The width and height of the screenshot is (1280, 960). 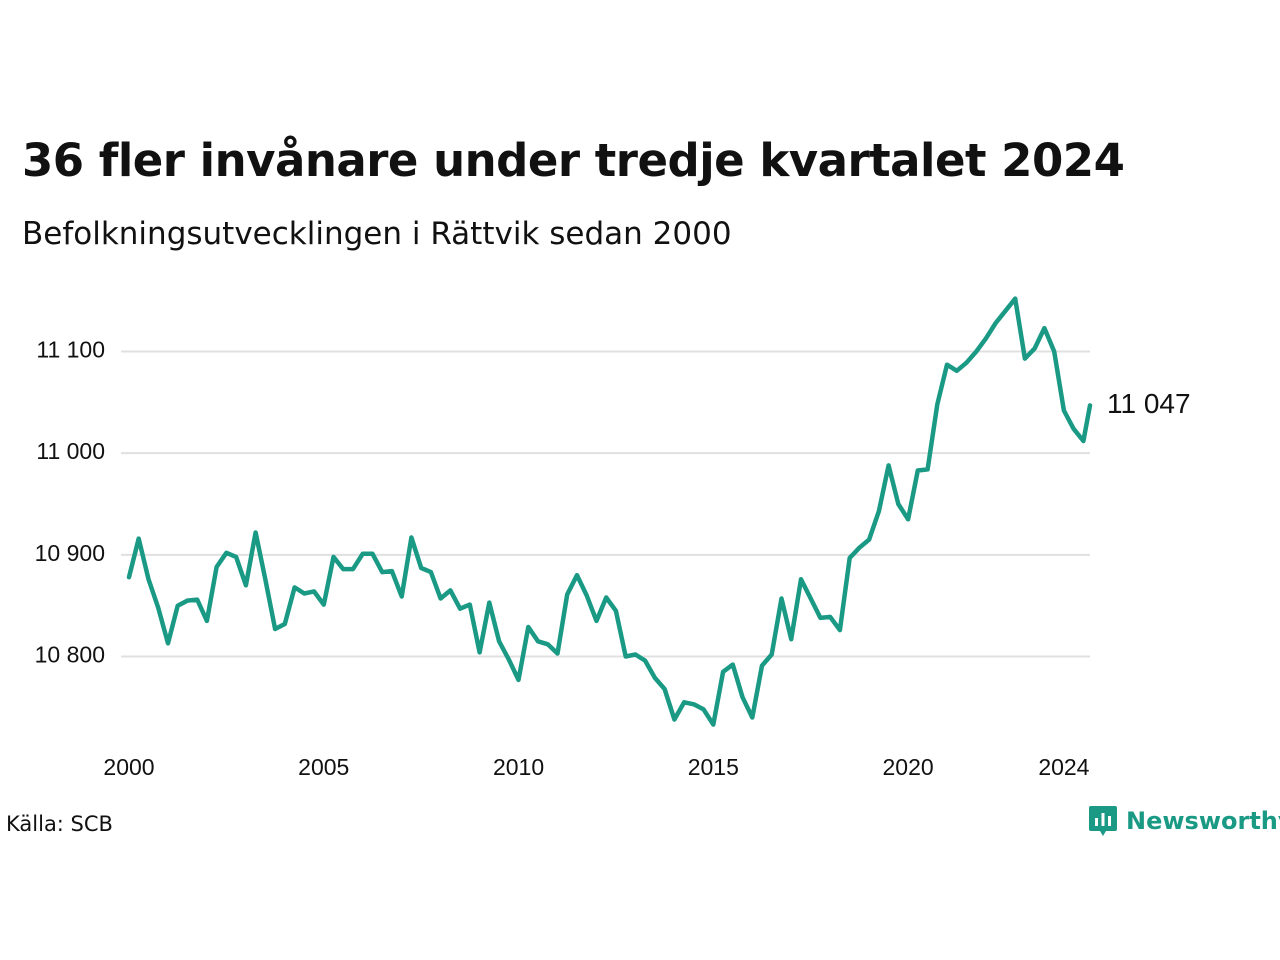 I want to click on brand-name: Newsworthy, so click(x=1203, y=821).